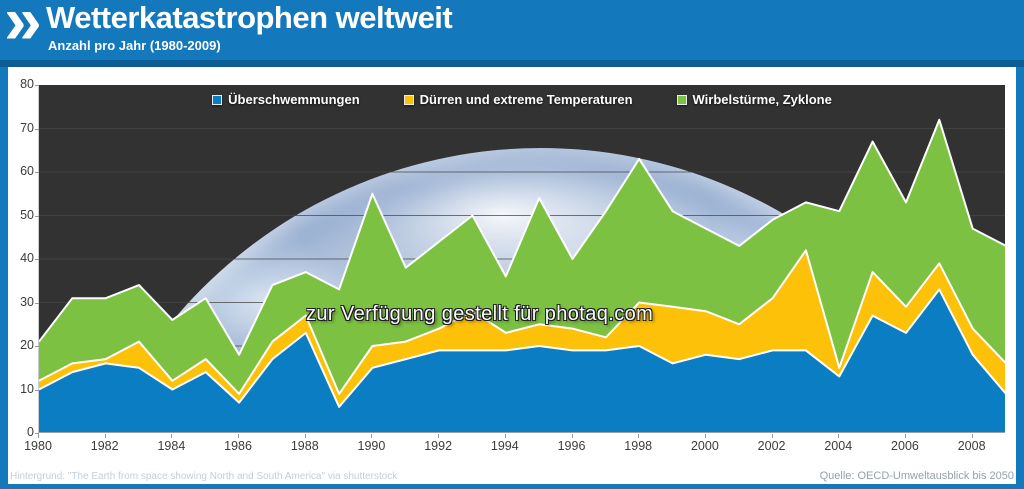  What do you see at coordinates (438, 446) in the screenshot?
I see `x-axis-label: 1992` at bounding box center [438, 446].